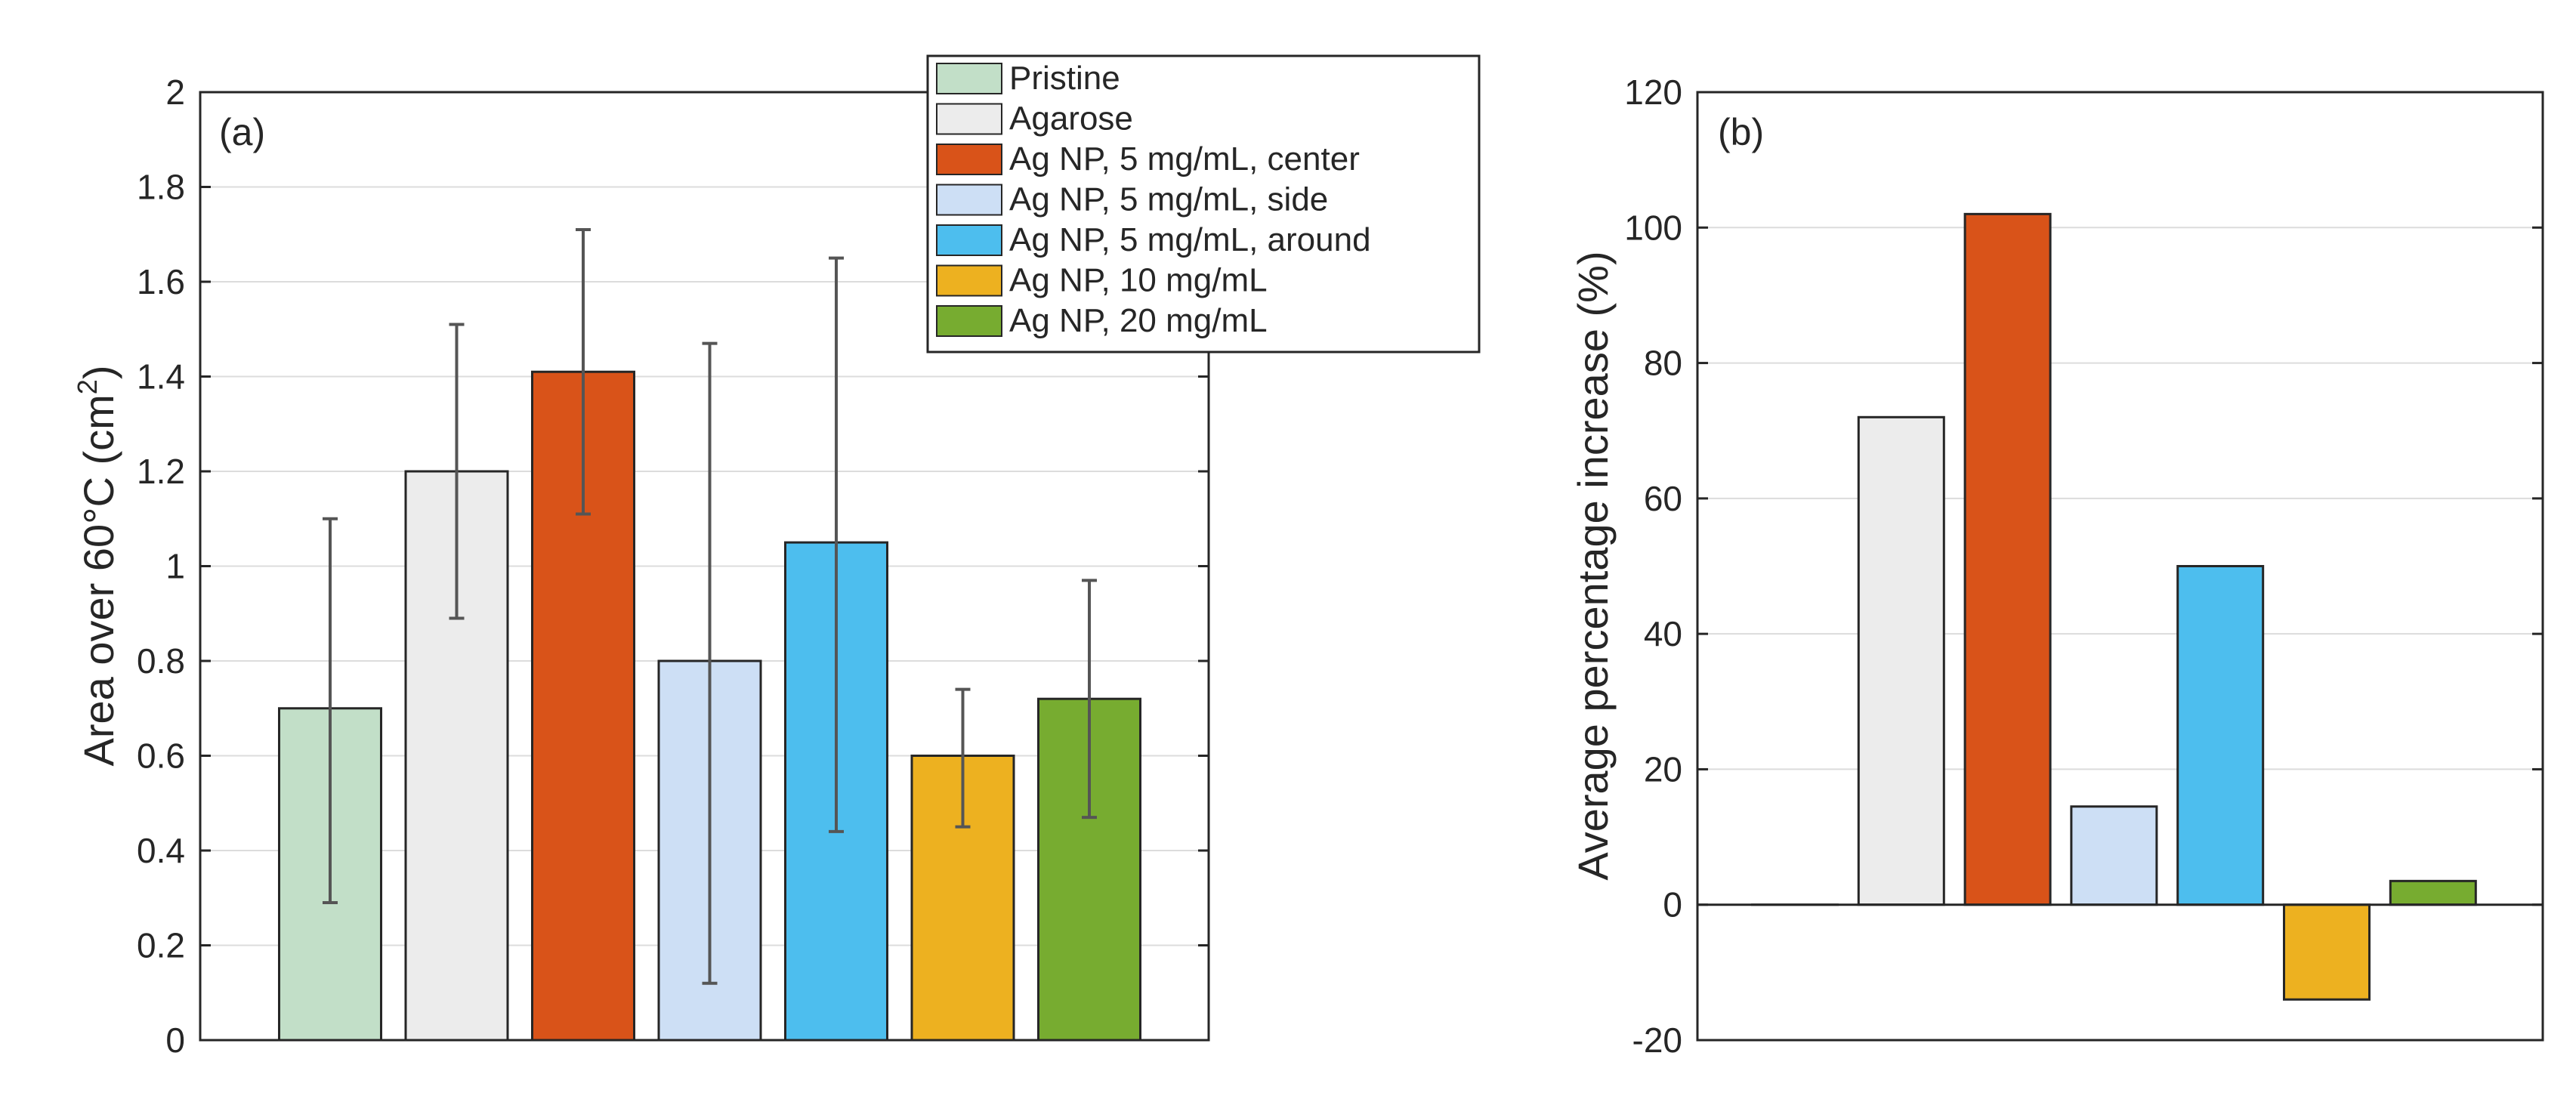  Describe the element at coordinates (98, 372) in the screenshot. I see `panel-a-y-axis-label-close: )` at that location.